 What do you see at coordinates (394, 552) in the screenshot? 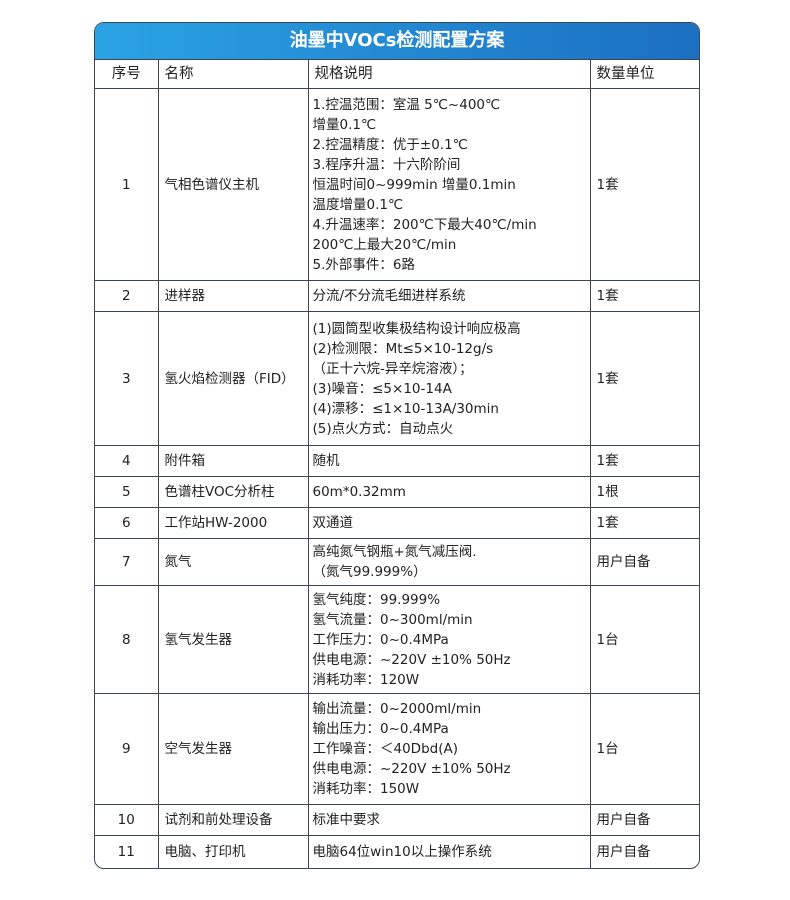
I see `spec-line: 高纯氮气钢瓶+氮气减压阀.` at bounding box center [394, 552].